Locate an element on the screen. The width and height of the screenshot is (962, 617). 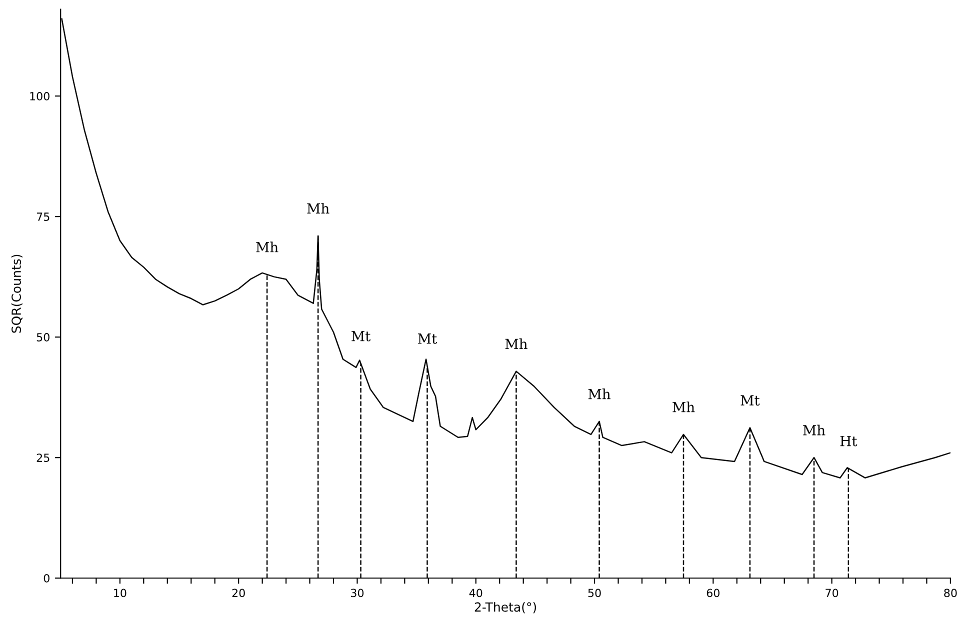
x-tick-label: 80 is located at coordinates (950, 593).